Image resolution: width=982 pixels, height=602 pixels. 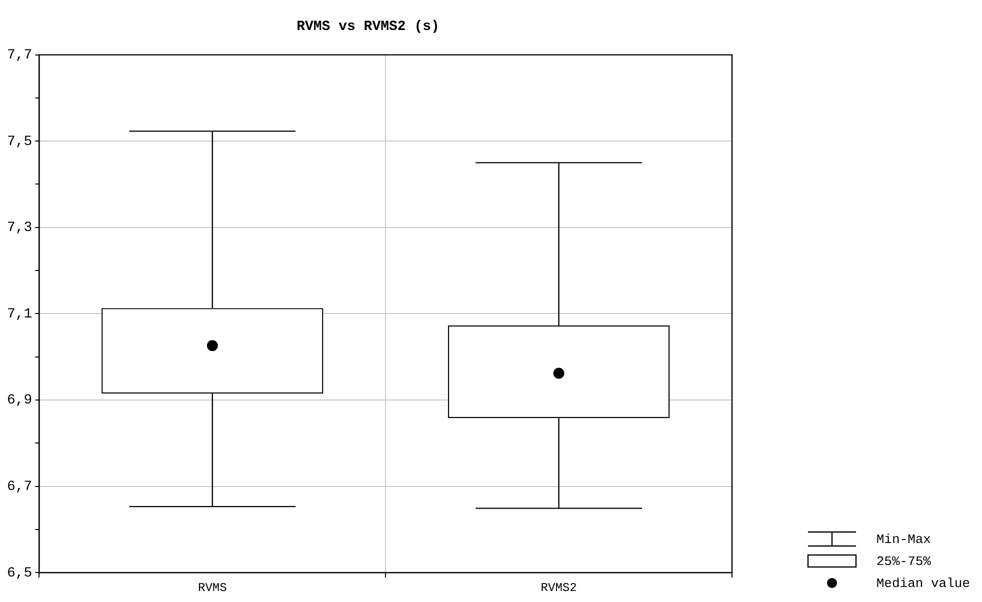 What do you see at coordinates (903, 561) in the screenshot?
I see `text: 25%-75%` at bounding box center [903, 561].